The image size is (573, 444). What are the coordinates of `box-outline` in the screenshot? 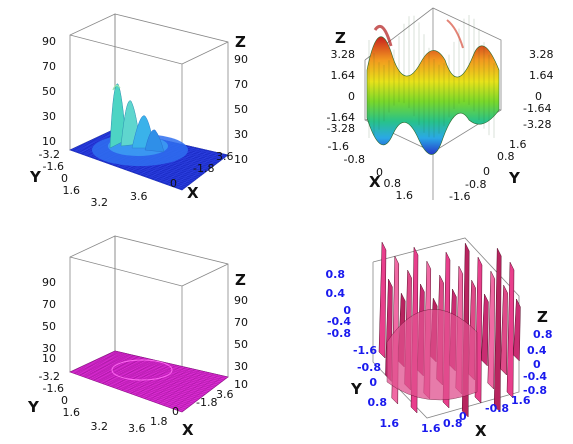 It's located at (446, 328).